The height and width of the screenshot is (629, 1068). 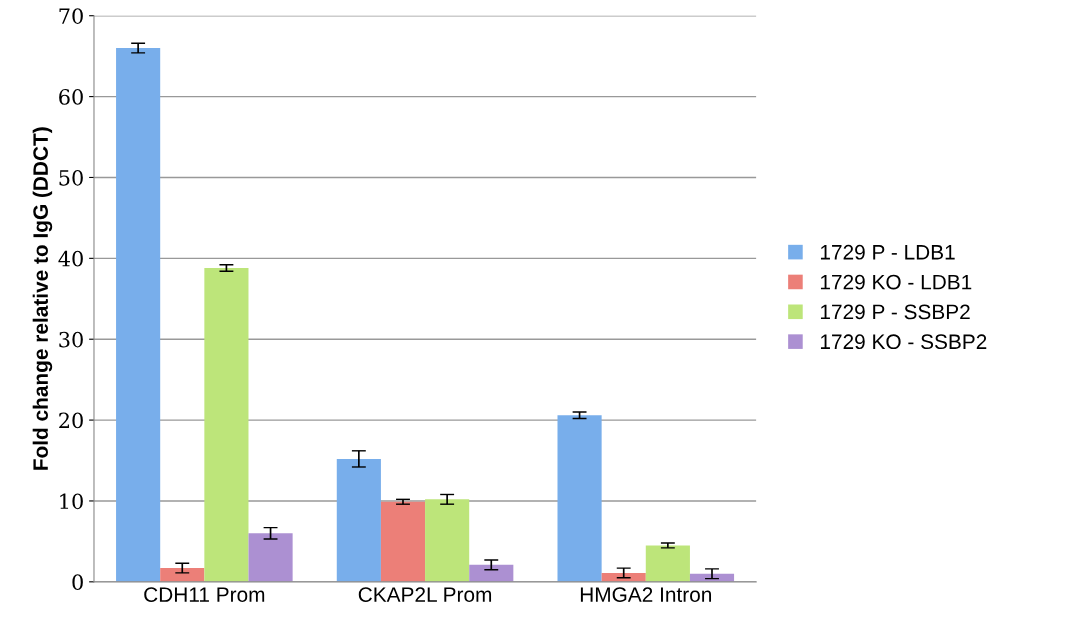 I want to click on legend-label: 1729 P - LDB1, so click(x=887, y=252).